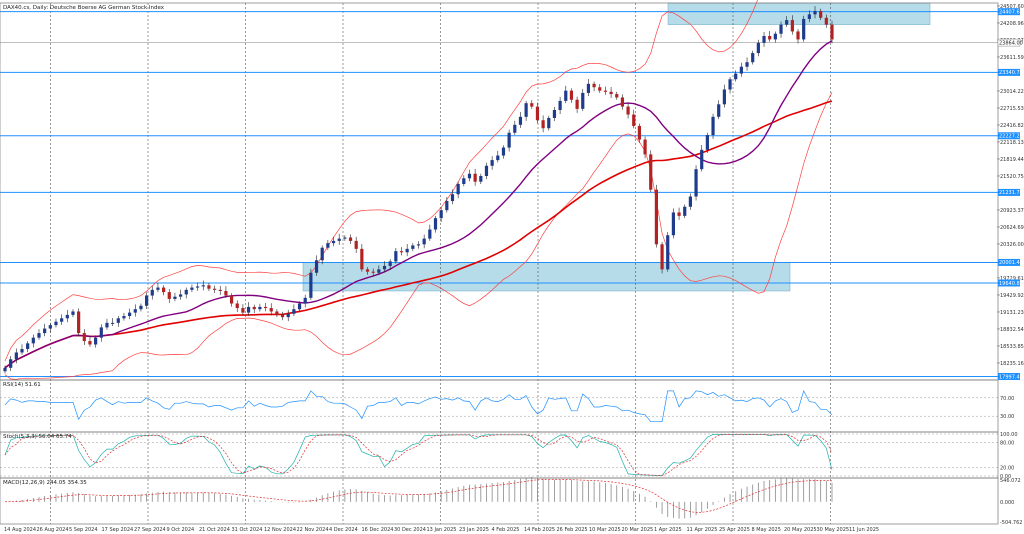  Describe the element at coordinates (1010, 481) in the screenshot. I see `macd-level-label: 546.072` at that location.